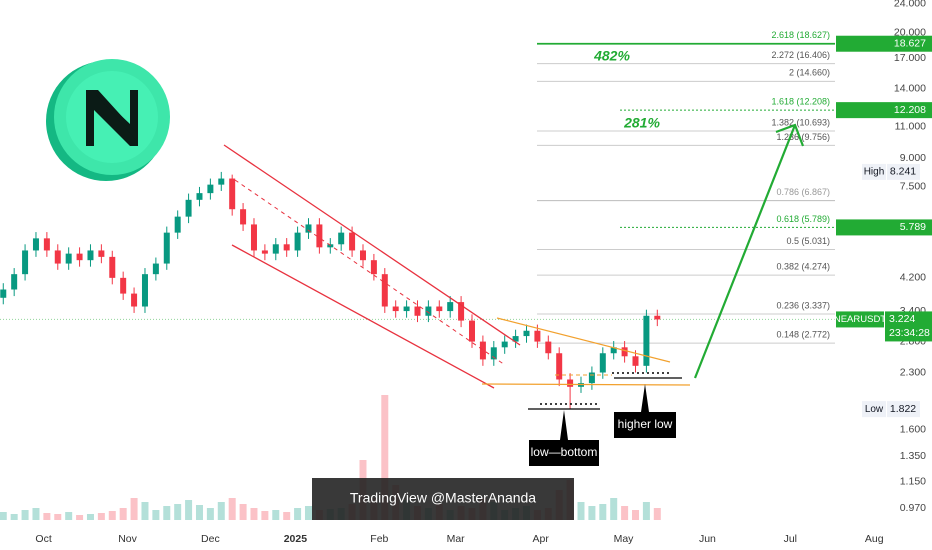 This screenshot has width=932, height=550. I want to click on x-tick-label: Dec, so click(210, 539).